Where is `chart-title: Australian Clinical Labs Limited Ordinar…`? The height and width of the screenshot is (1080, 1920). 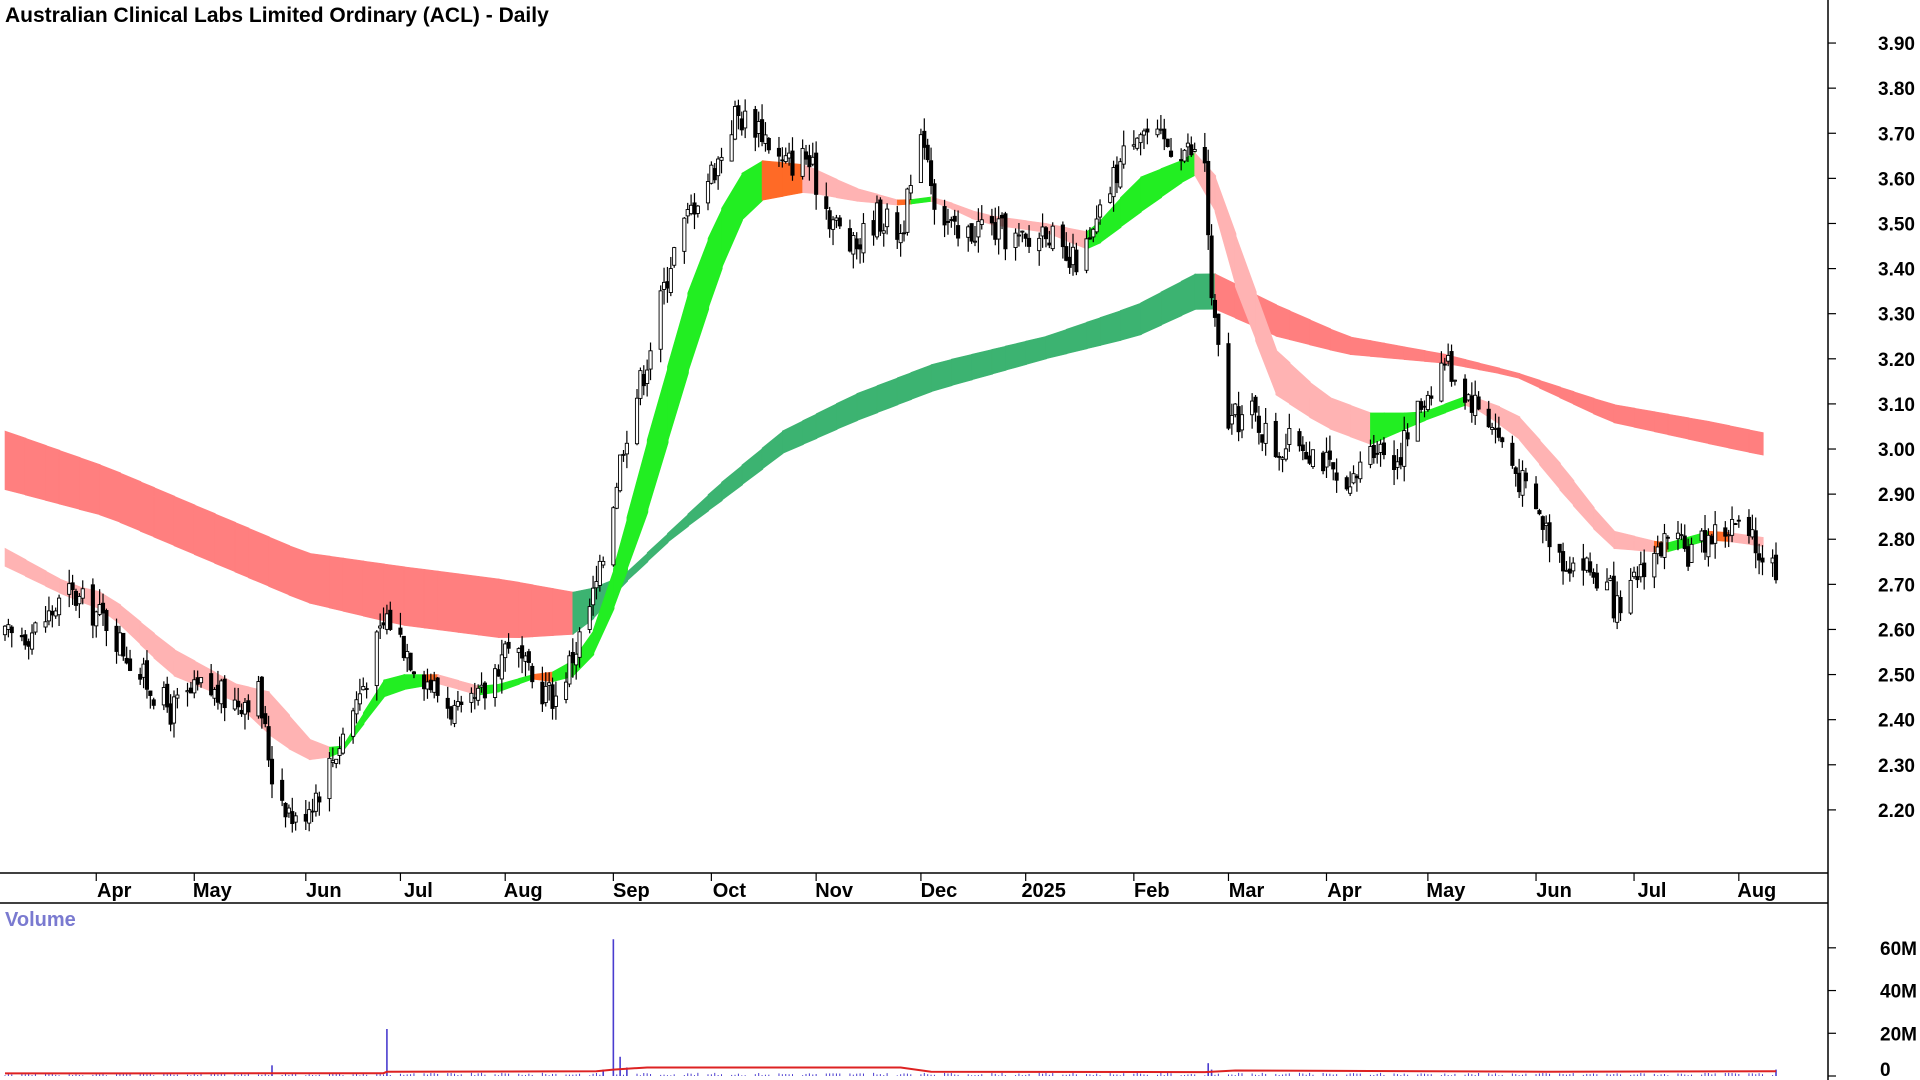
chart-title: Australian Clinical Labs Limited Ordinar… is located at coordinates (277, 15).